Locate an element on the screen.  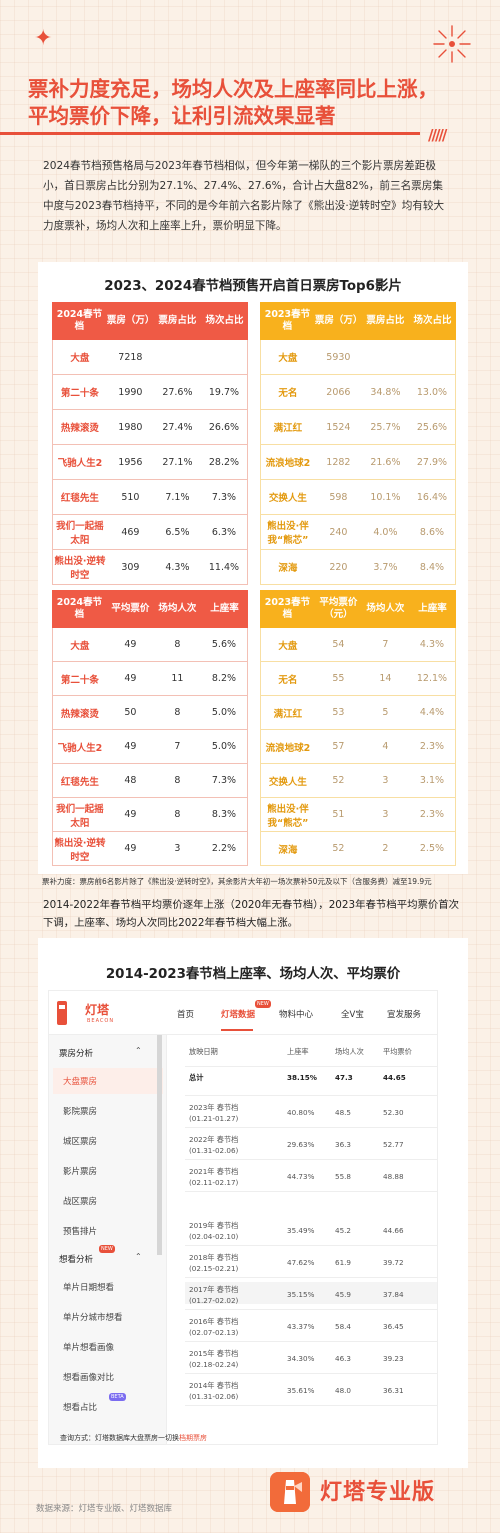
sidebar-item-want-share: 想看占比 is located at coordinates (80, 1408).